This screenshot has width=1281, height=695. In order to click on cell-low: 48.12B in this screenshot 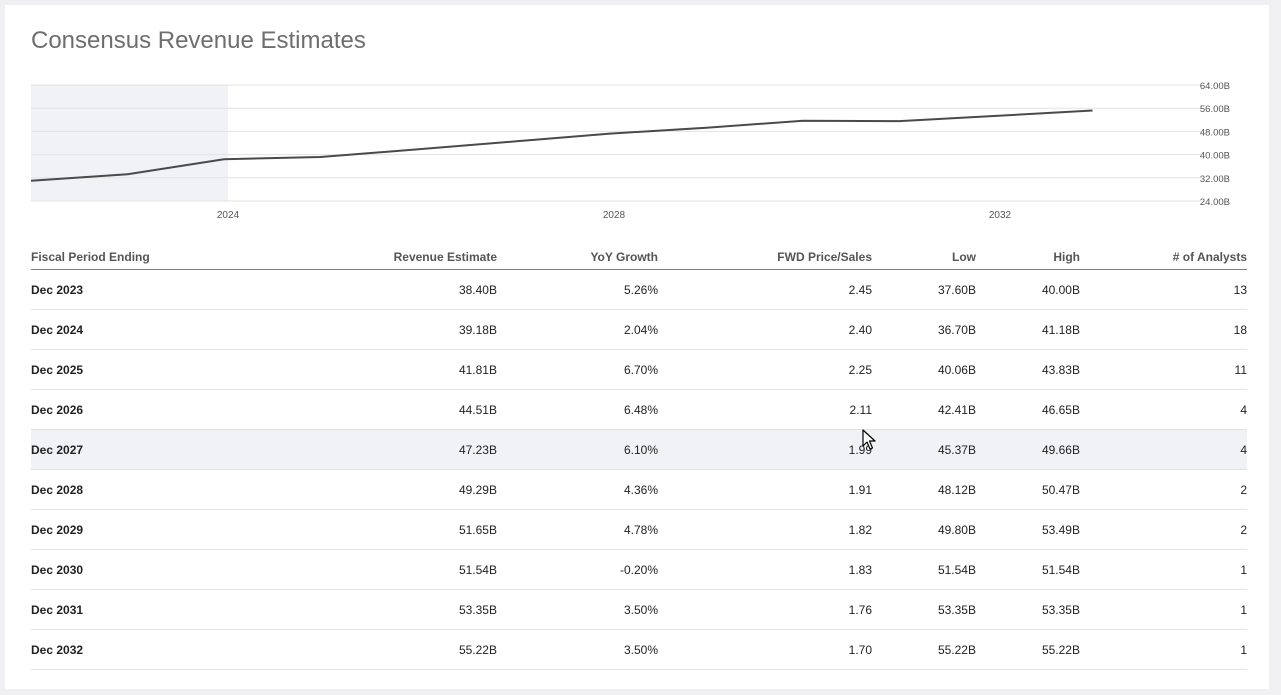, I will do `click(956, 489)`.